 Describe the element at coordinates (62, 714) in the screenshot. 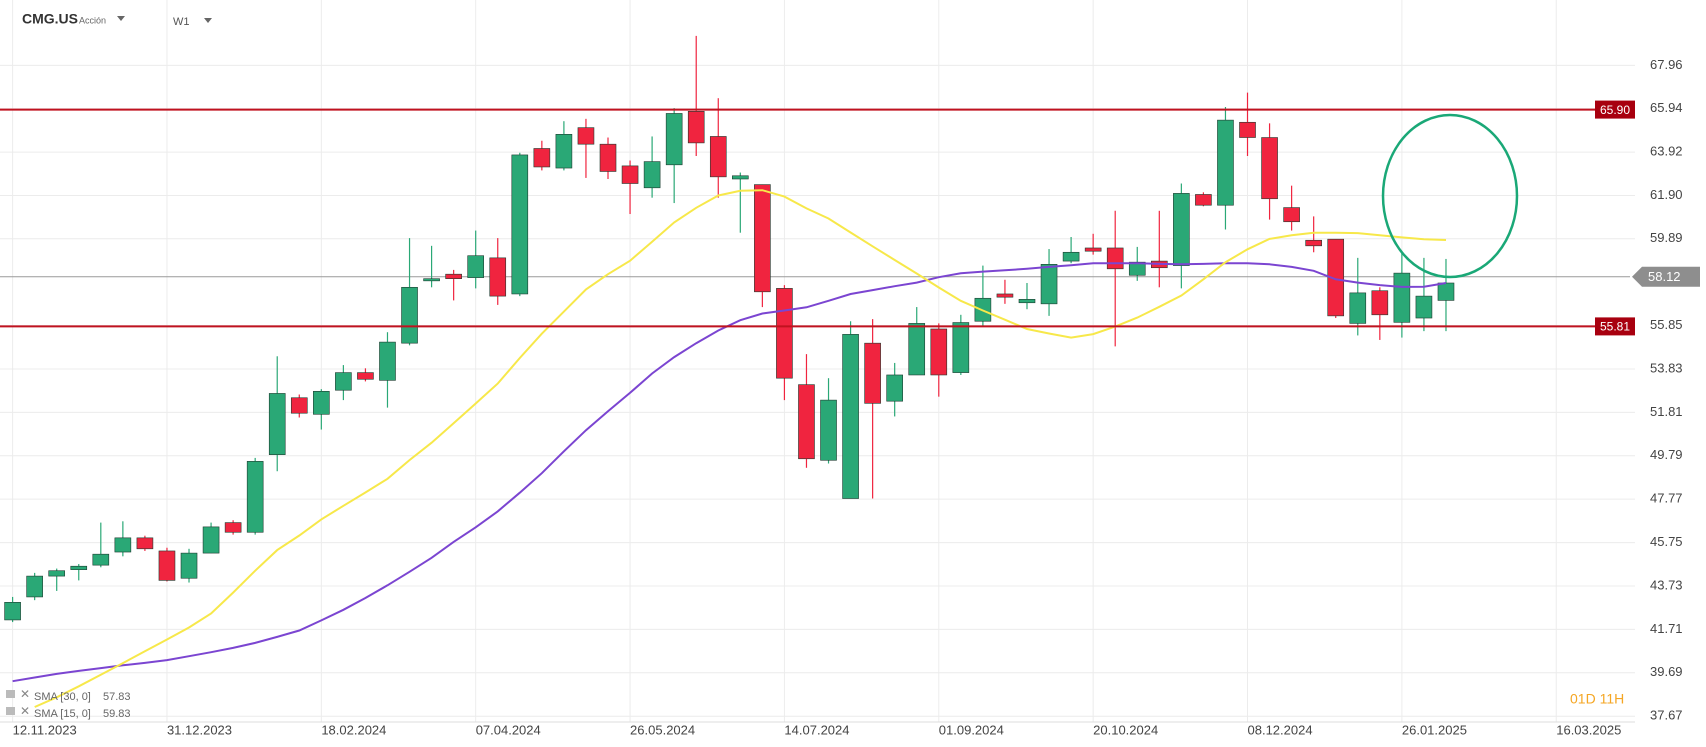

I see `legend-label: SMA [15, 0]` at that location.